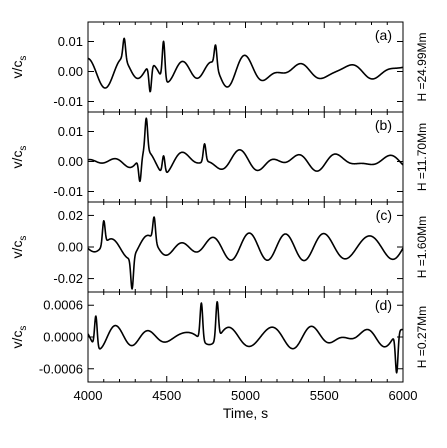 This screenshot has width=447, height=448. I want to click on height-label: H =24.99Mm, so click(422, 66).